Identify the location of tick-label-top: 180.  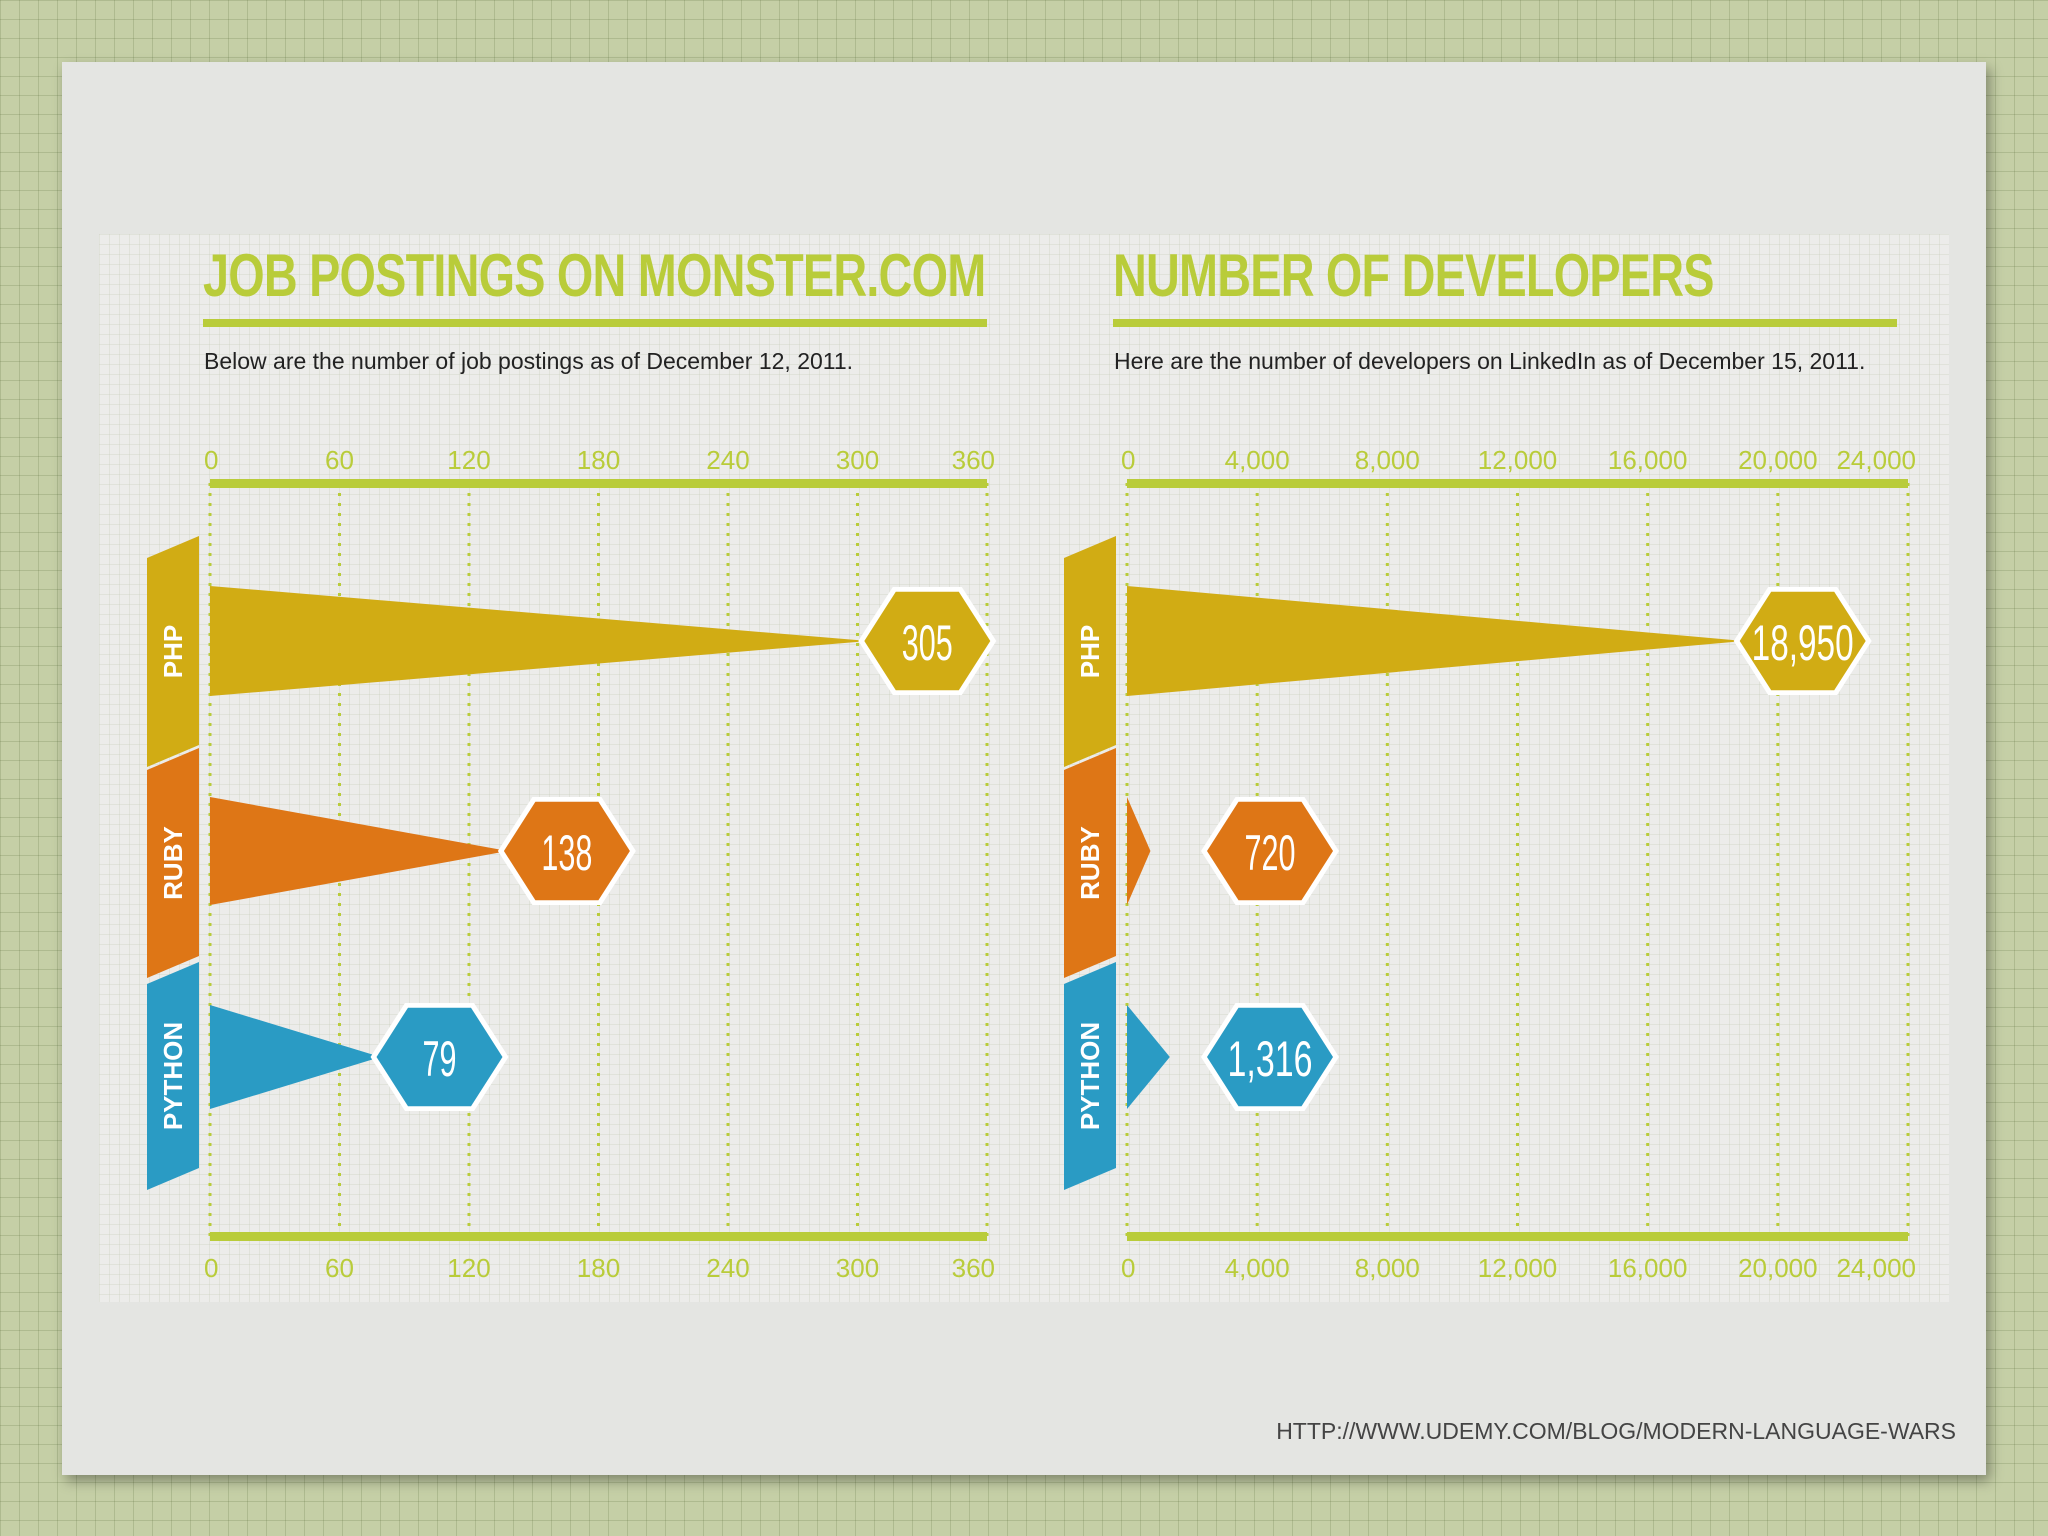
(598, 460).